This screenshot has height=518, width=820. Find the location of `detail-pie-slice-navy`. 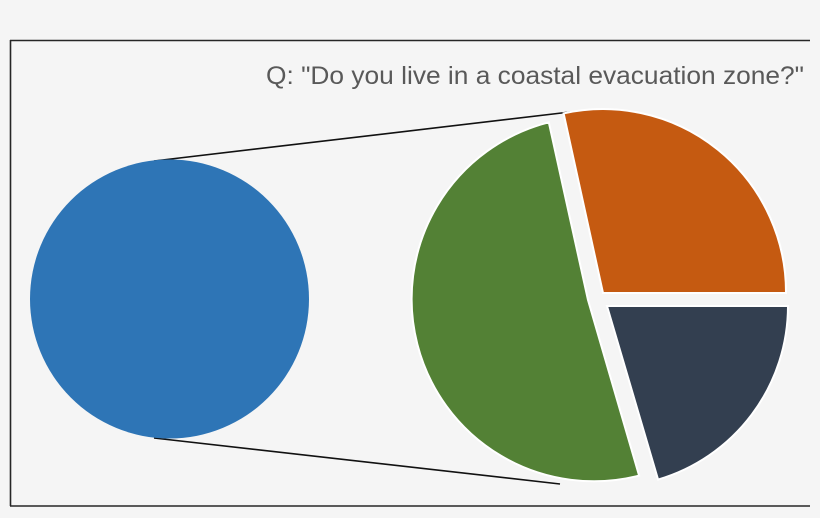

detail-pie-slice-navy is located at coordinates (697, 393).